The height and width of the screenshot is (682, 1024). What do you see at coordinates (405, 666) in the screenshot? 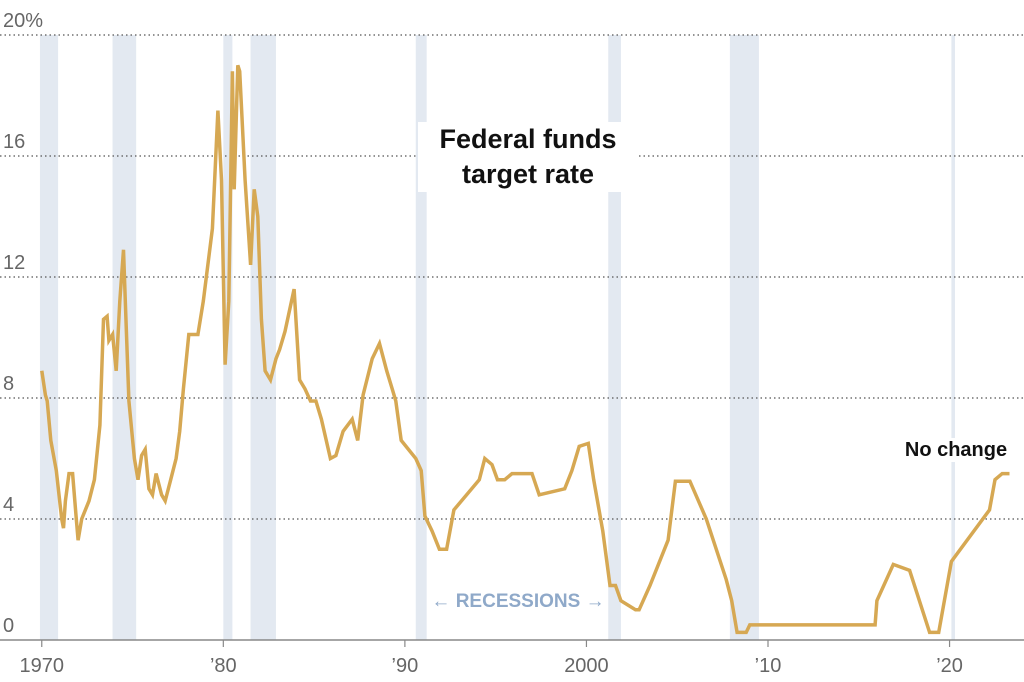
I see `x-tick-label: ’90` at bounding box center [405, 666].